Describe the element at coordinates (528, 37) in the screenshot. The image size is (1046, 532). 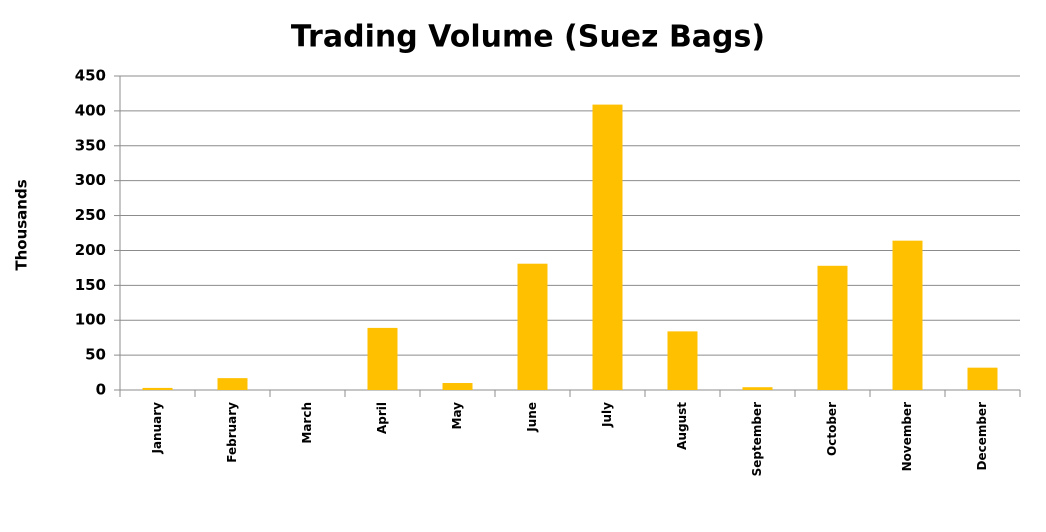
I see `chart-title: Trading Volume (Suez Bags)` at that location.